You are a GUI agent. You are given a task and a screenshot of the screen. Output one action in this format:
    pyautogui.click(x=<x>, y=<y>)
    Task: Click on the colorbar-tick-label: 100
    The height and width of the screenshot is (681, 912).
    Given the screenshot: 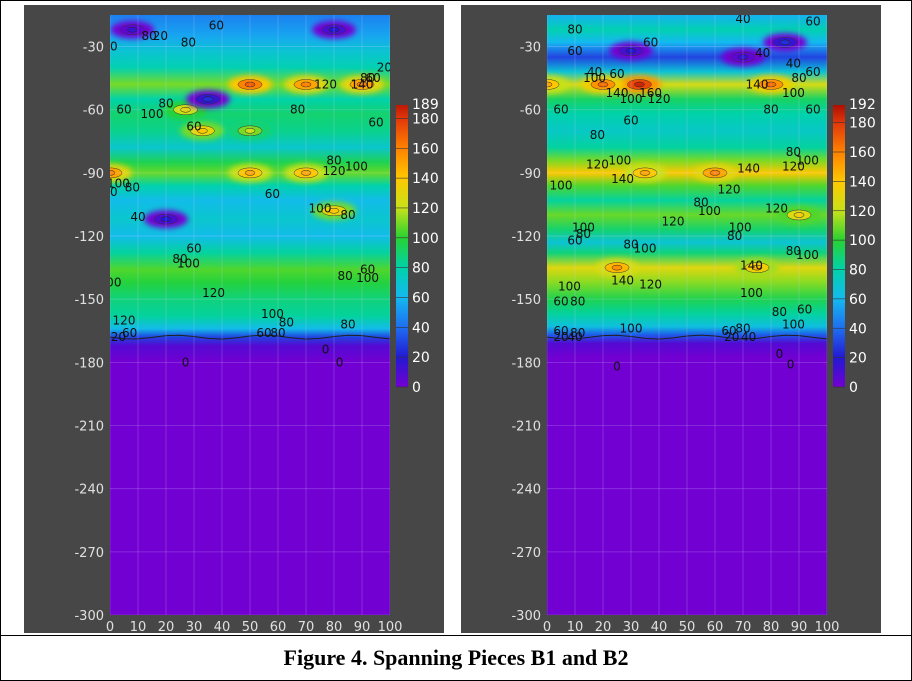 What is the action you would take?
    pyautogui.click(x=862, y=241)
    